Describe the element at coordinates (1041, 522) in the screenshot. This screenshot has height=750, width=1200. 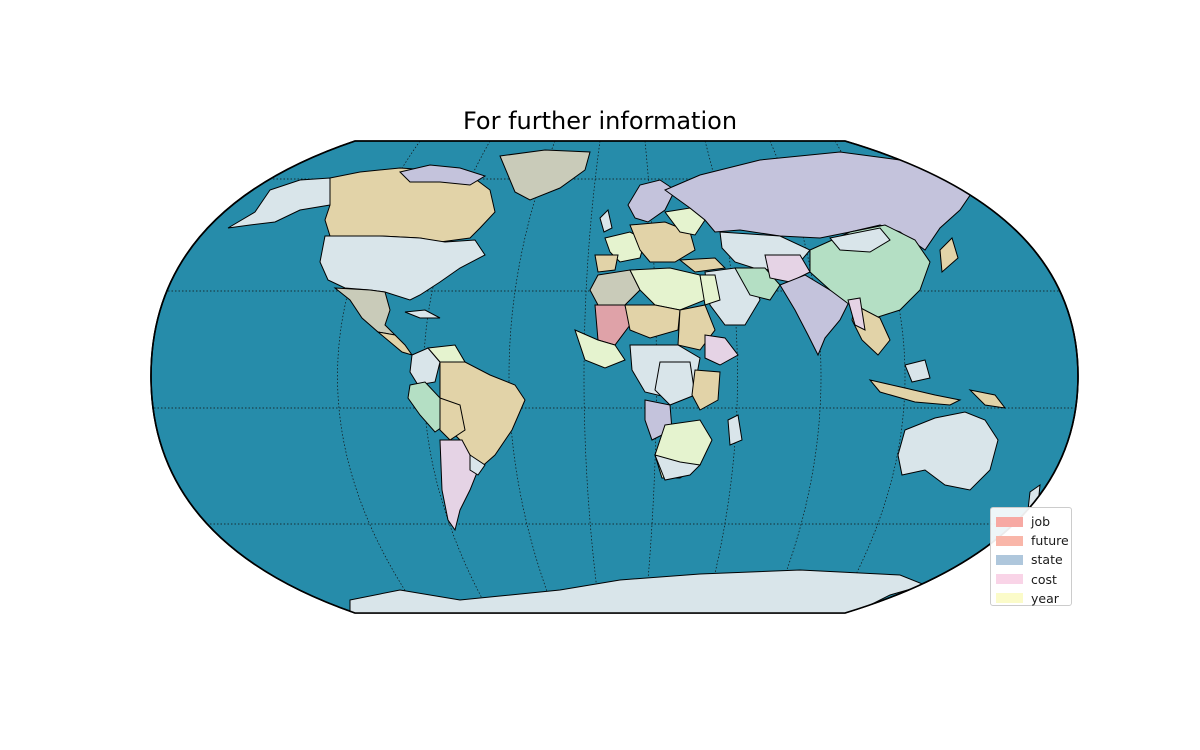
I see `legend-label: job` at that location.